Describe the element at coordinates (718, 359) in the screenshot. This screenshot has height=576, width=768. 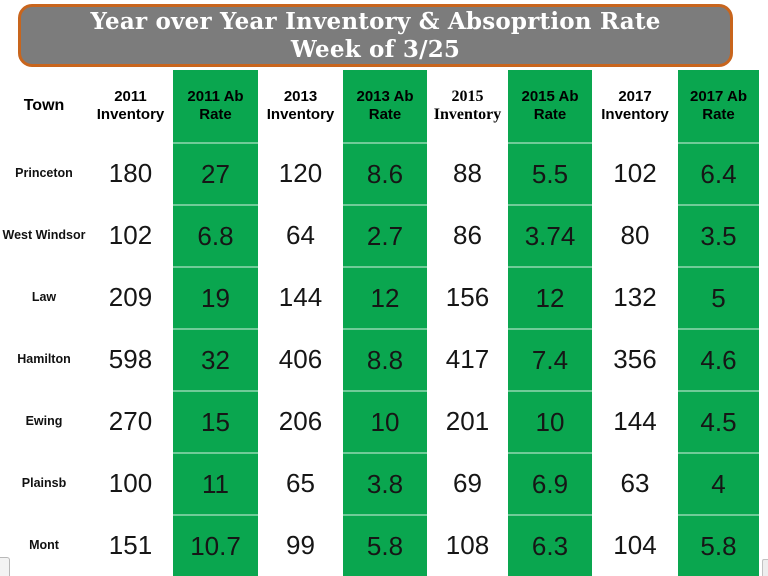
I see `value-cell: 4.6` at that location.